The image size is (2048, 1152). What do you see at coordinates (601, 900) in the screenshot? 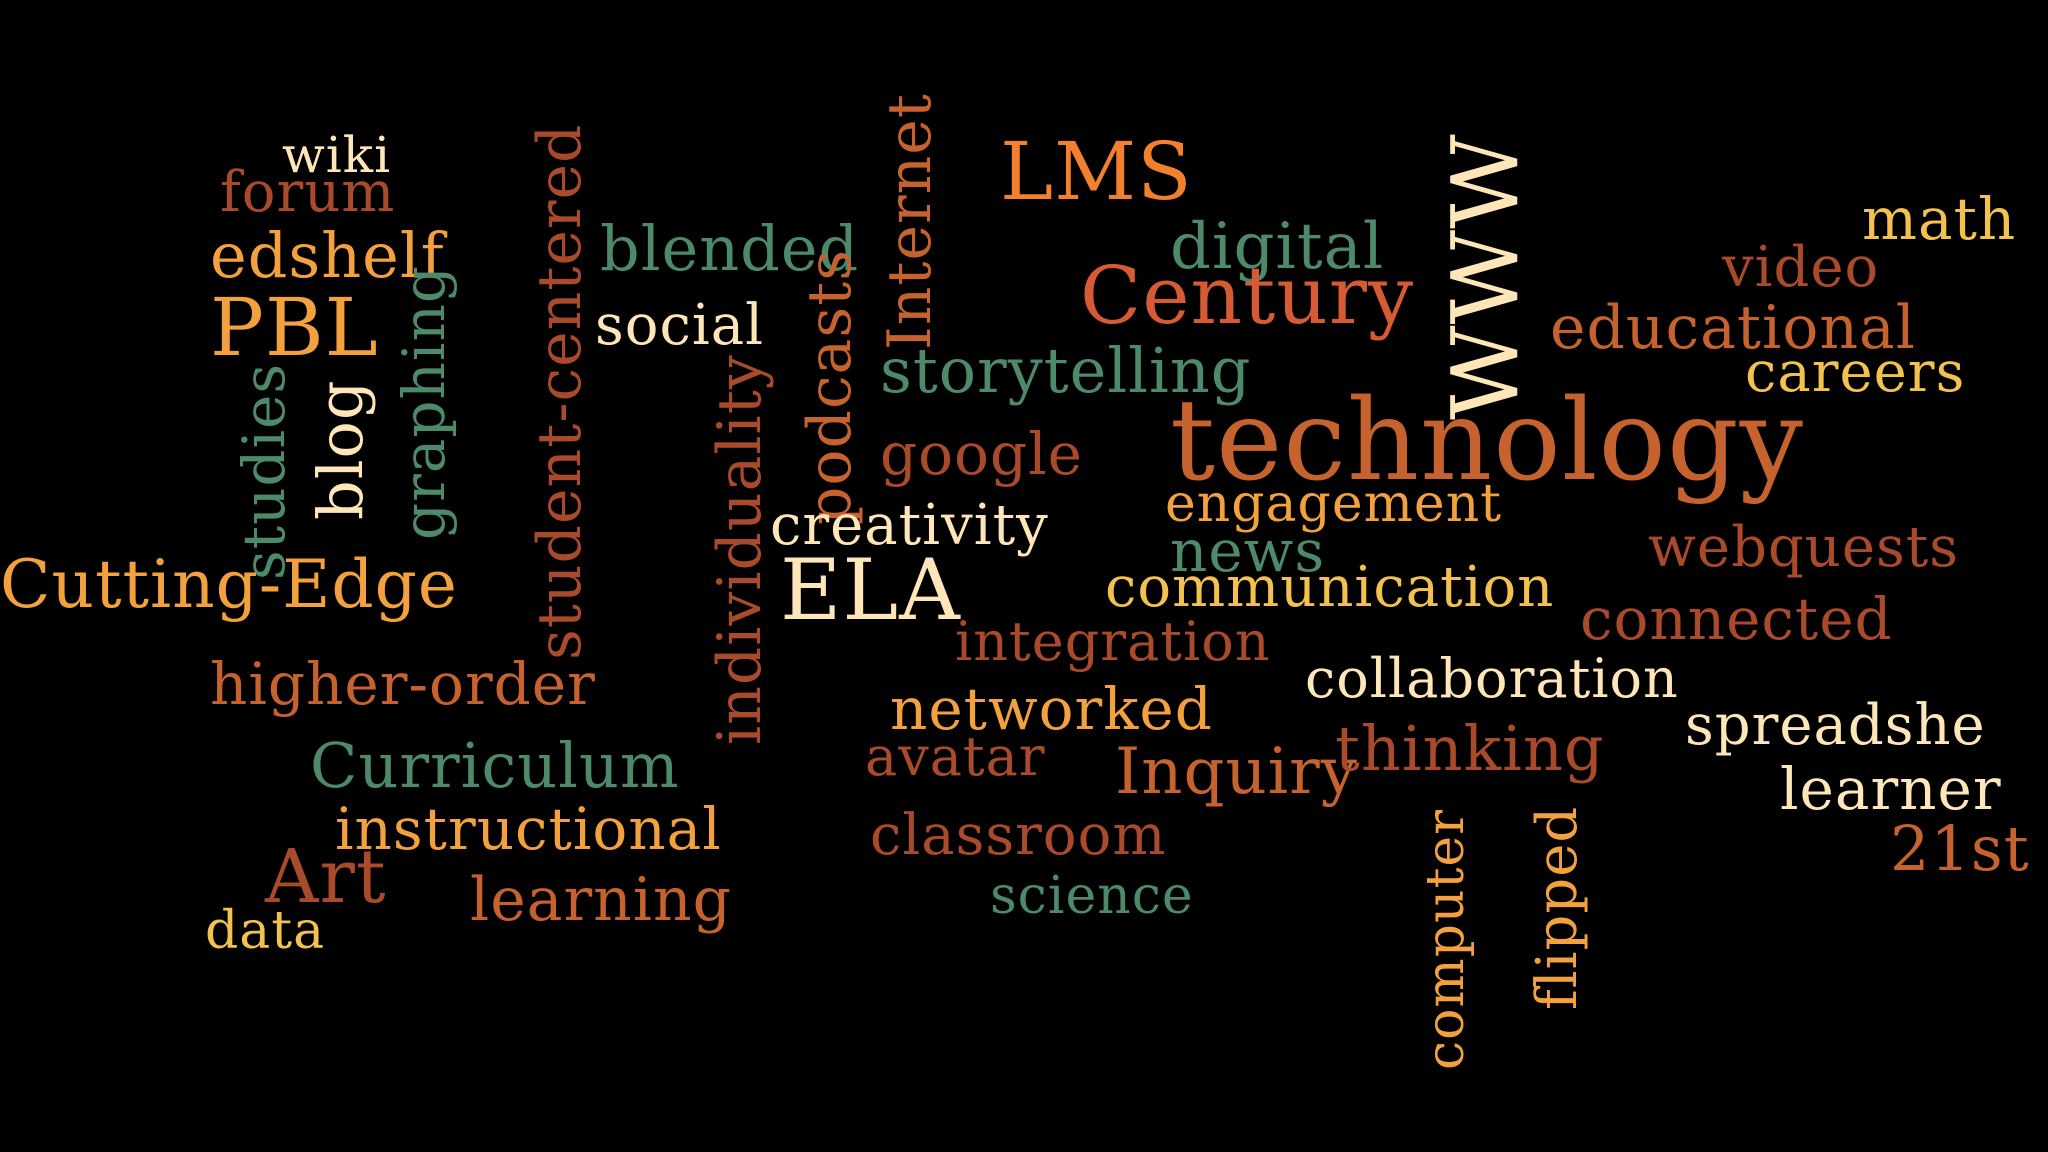
I see `word-learning: learning` at bounding box center [601, 900].